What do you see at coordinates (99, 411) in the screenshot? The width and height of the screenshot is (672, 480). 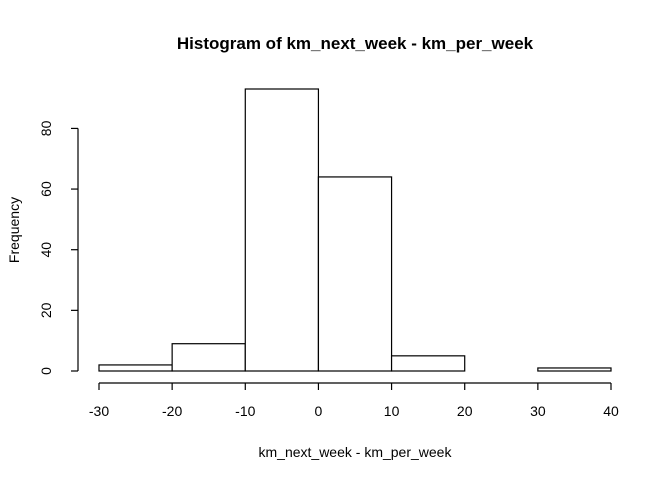 I see `x-tick-label: -30` at bounding box center [99, 411].